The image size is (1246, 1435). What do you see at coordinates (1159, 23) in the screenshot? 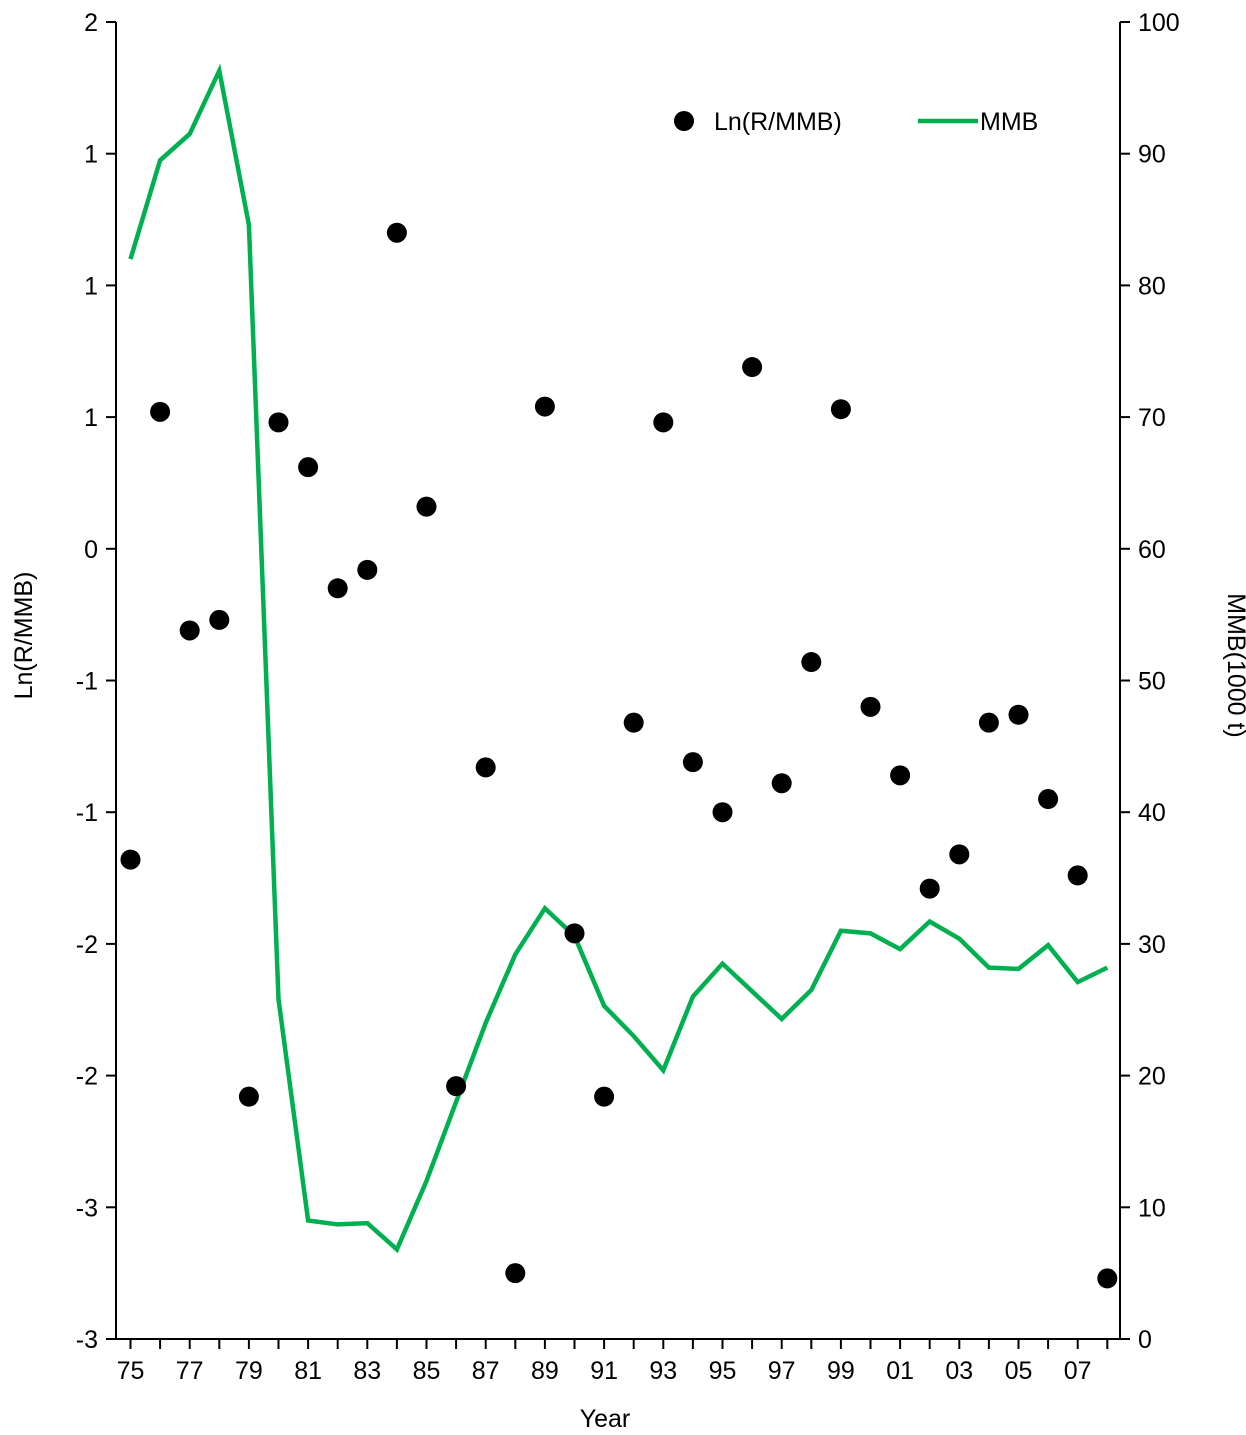
I see `right-tick-label: 100` at bounding box center [1159, 23].